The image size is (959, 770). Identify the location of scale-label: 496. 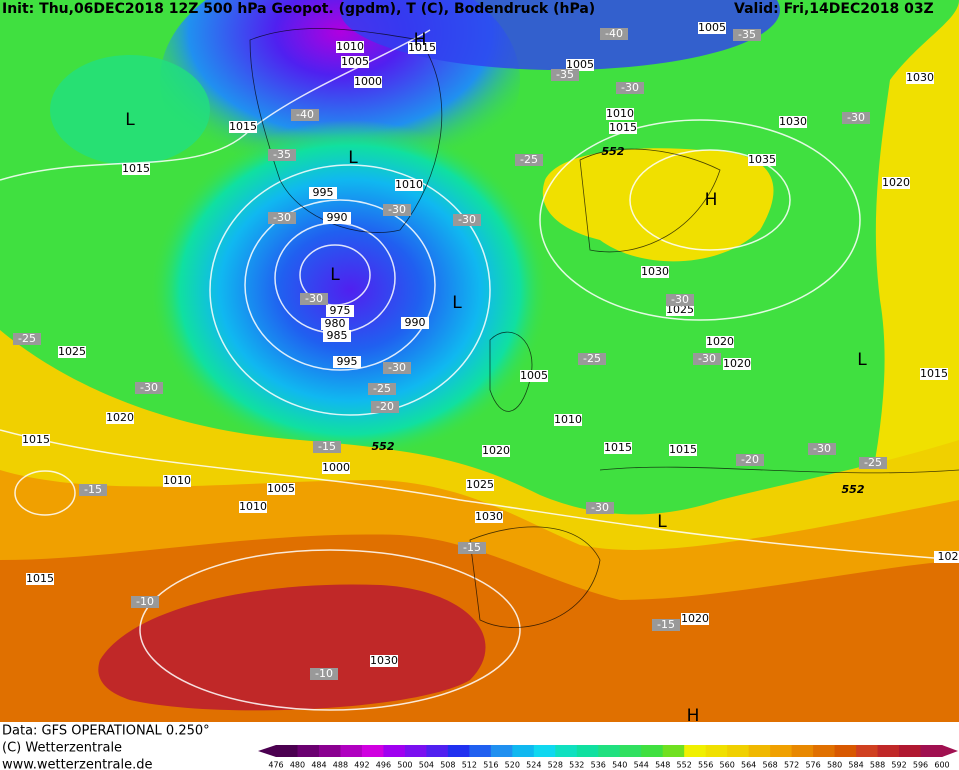
(383, 765).